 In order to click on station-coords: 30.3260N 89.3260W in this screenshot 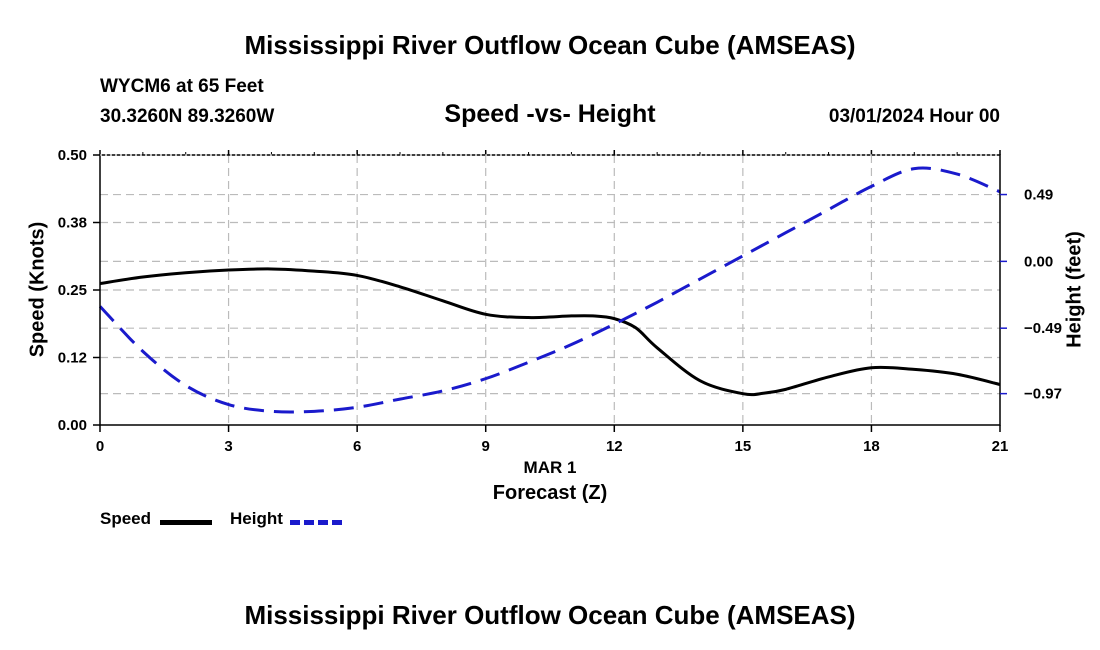, I will do `click(187, 116)`.